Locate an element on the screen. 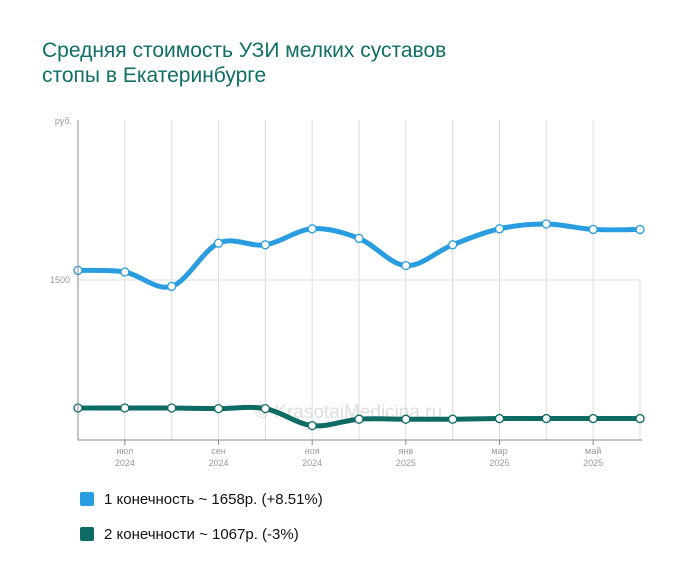 Image resolution: width=700 pixels, height=583 pixels. x-tick-label-month: май is located at coordinates (593, 451).